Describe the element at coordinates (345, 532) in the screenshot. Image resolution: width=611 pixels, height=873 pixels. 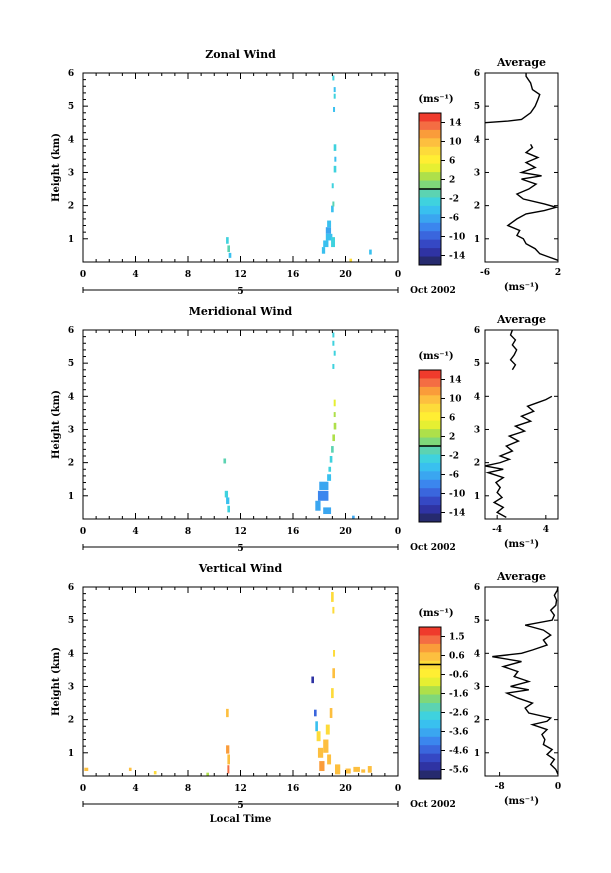
I see `x-tick-label: 20` at that location.